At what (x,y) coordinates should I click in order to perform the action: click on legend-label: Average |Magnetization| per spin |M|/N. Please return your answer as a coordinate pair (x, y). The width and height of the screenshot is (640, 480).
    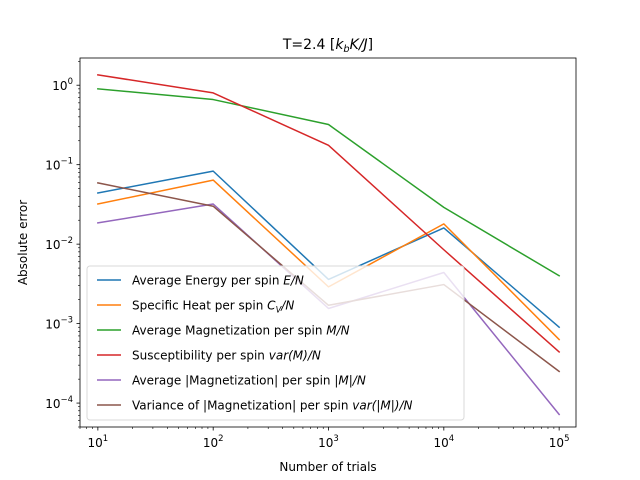
    Looking at the image, I should click on (249, 381).